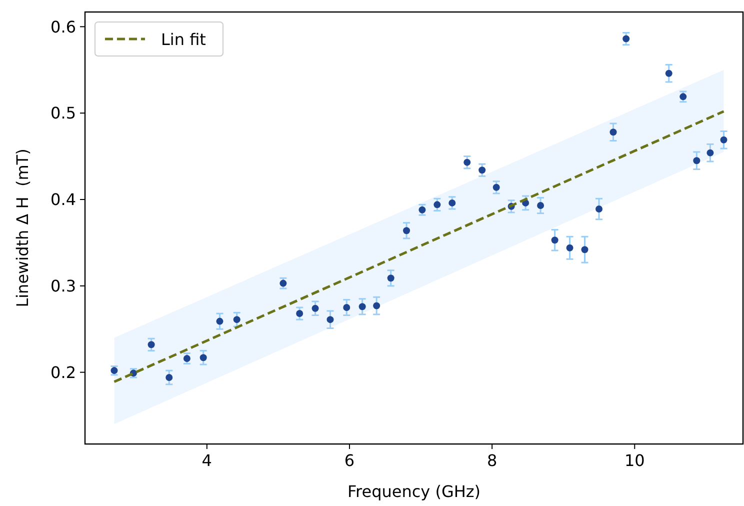 The width and height of the screenshot is (744, 506). I want to click on x-axis-title: Frequency (GHz), so click(414, 491).